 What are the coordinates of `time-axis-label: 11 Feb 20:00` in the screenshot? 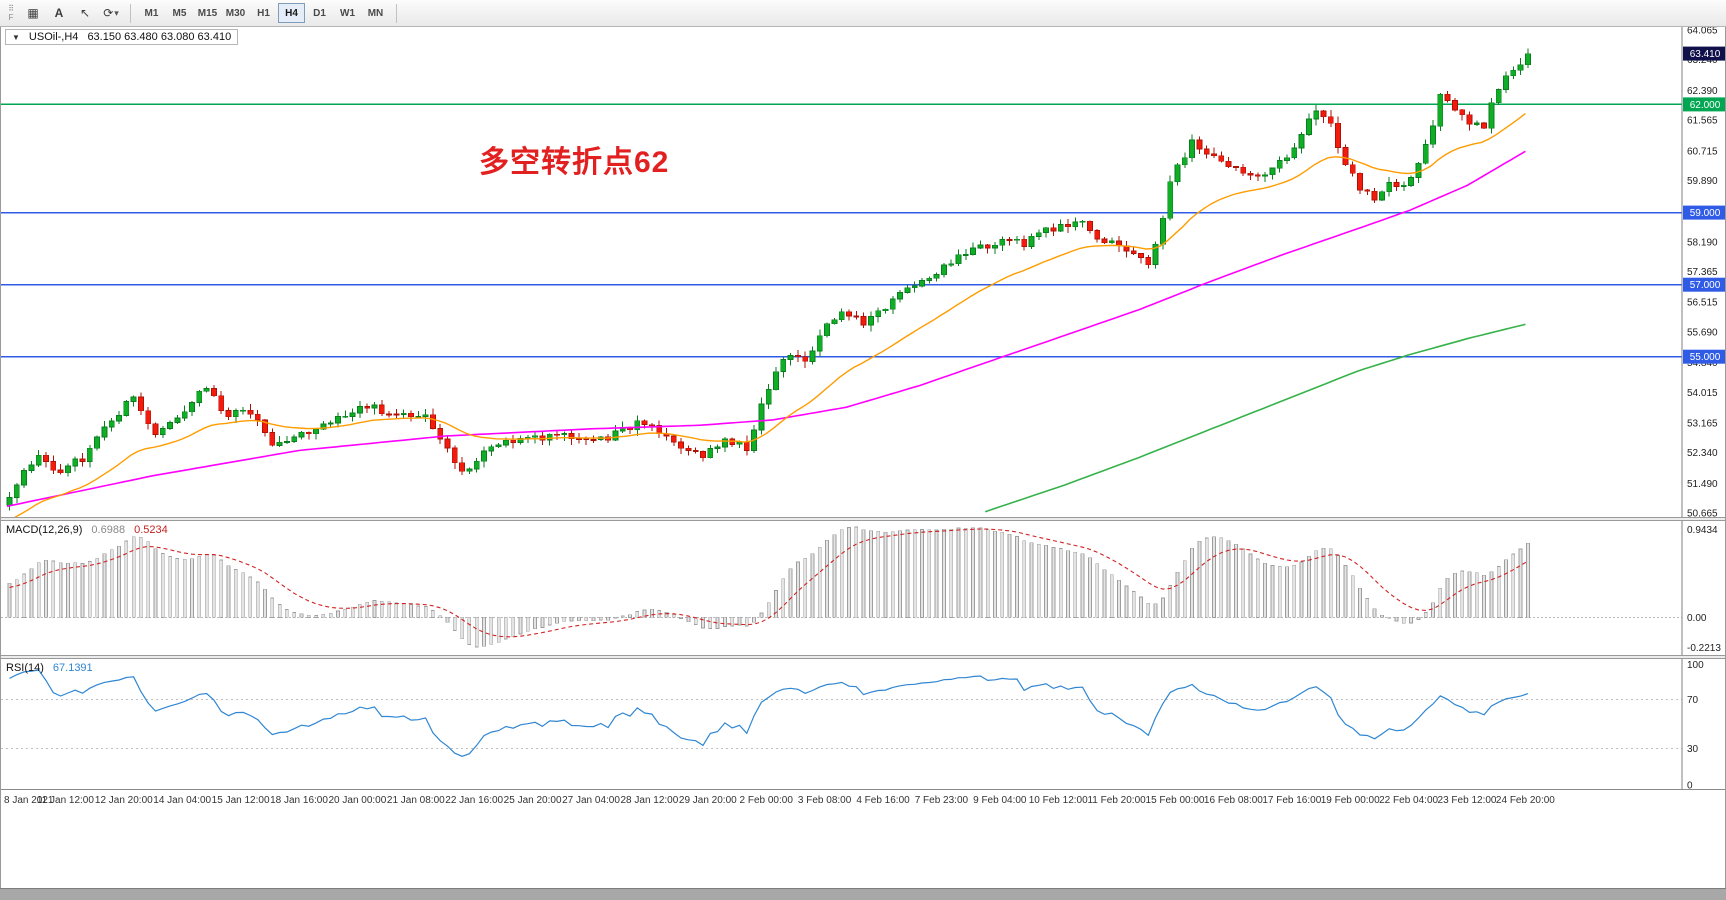 It's located at (1116, 800).